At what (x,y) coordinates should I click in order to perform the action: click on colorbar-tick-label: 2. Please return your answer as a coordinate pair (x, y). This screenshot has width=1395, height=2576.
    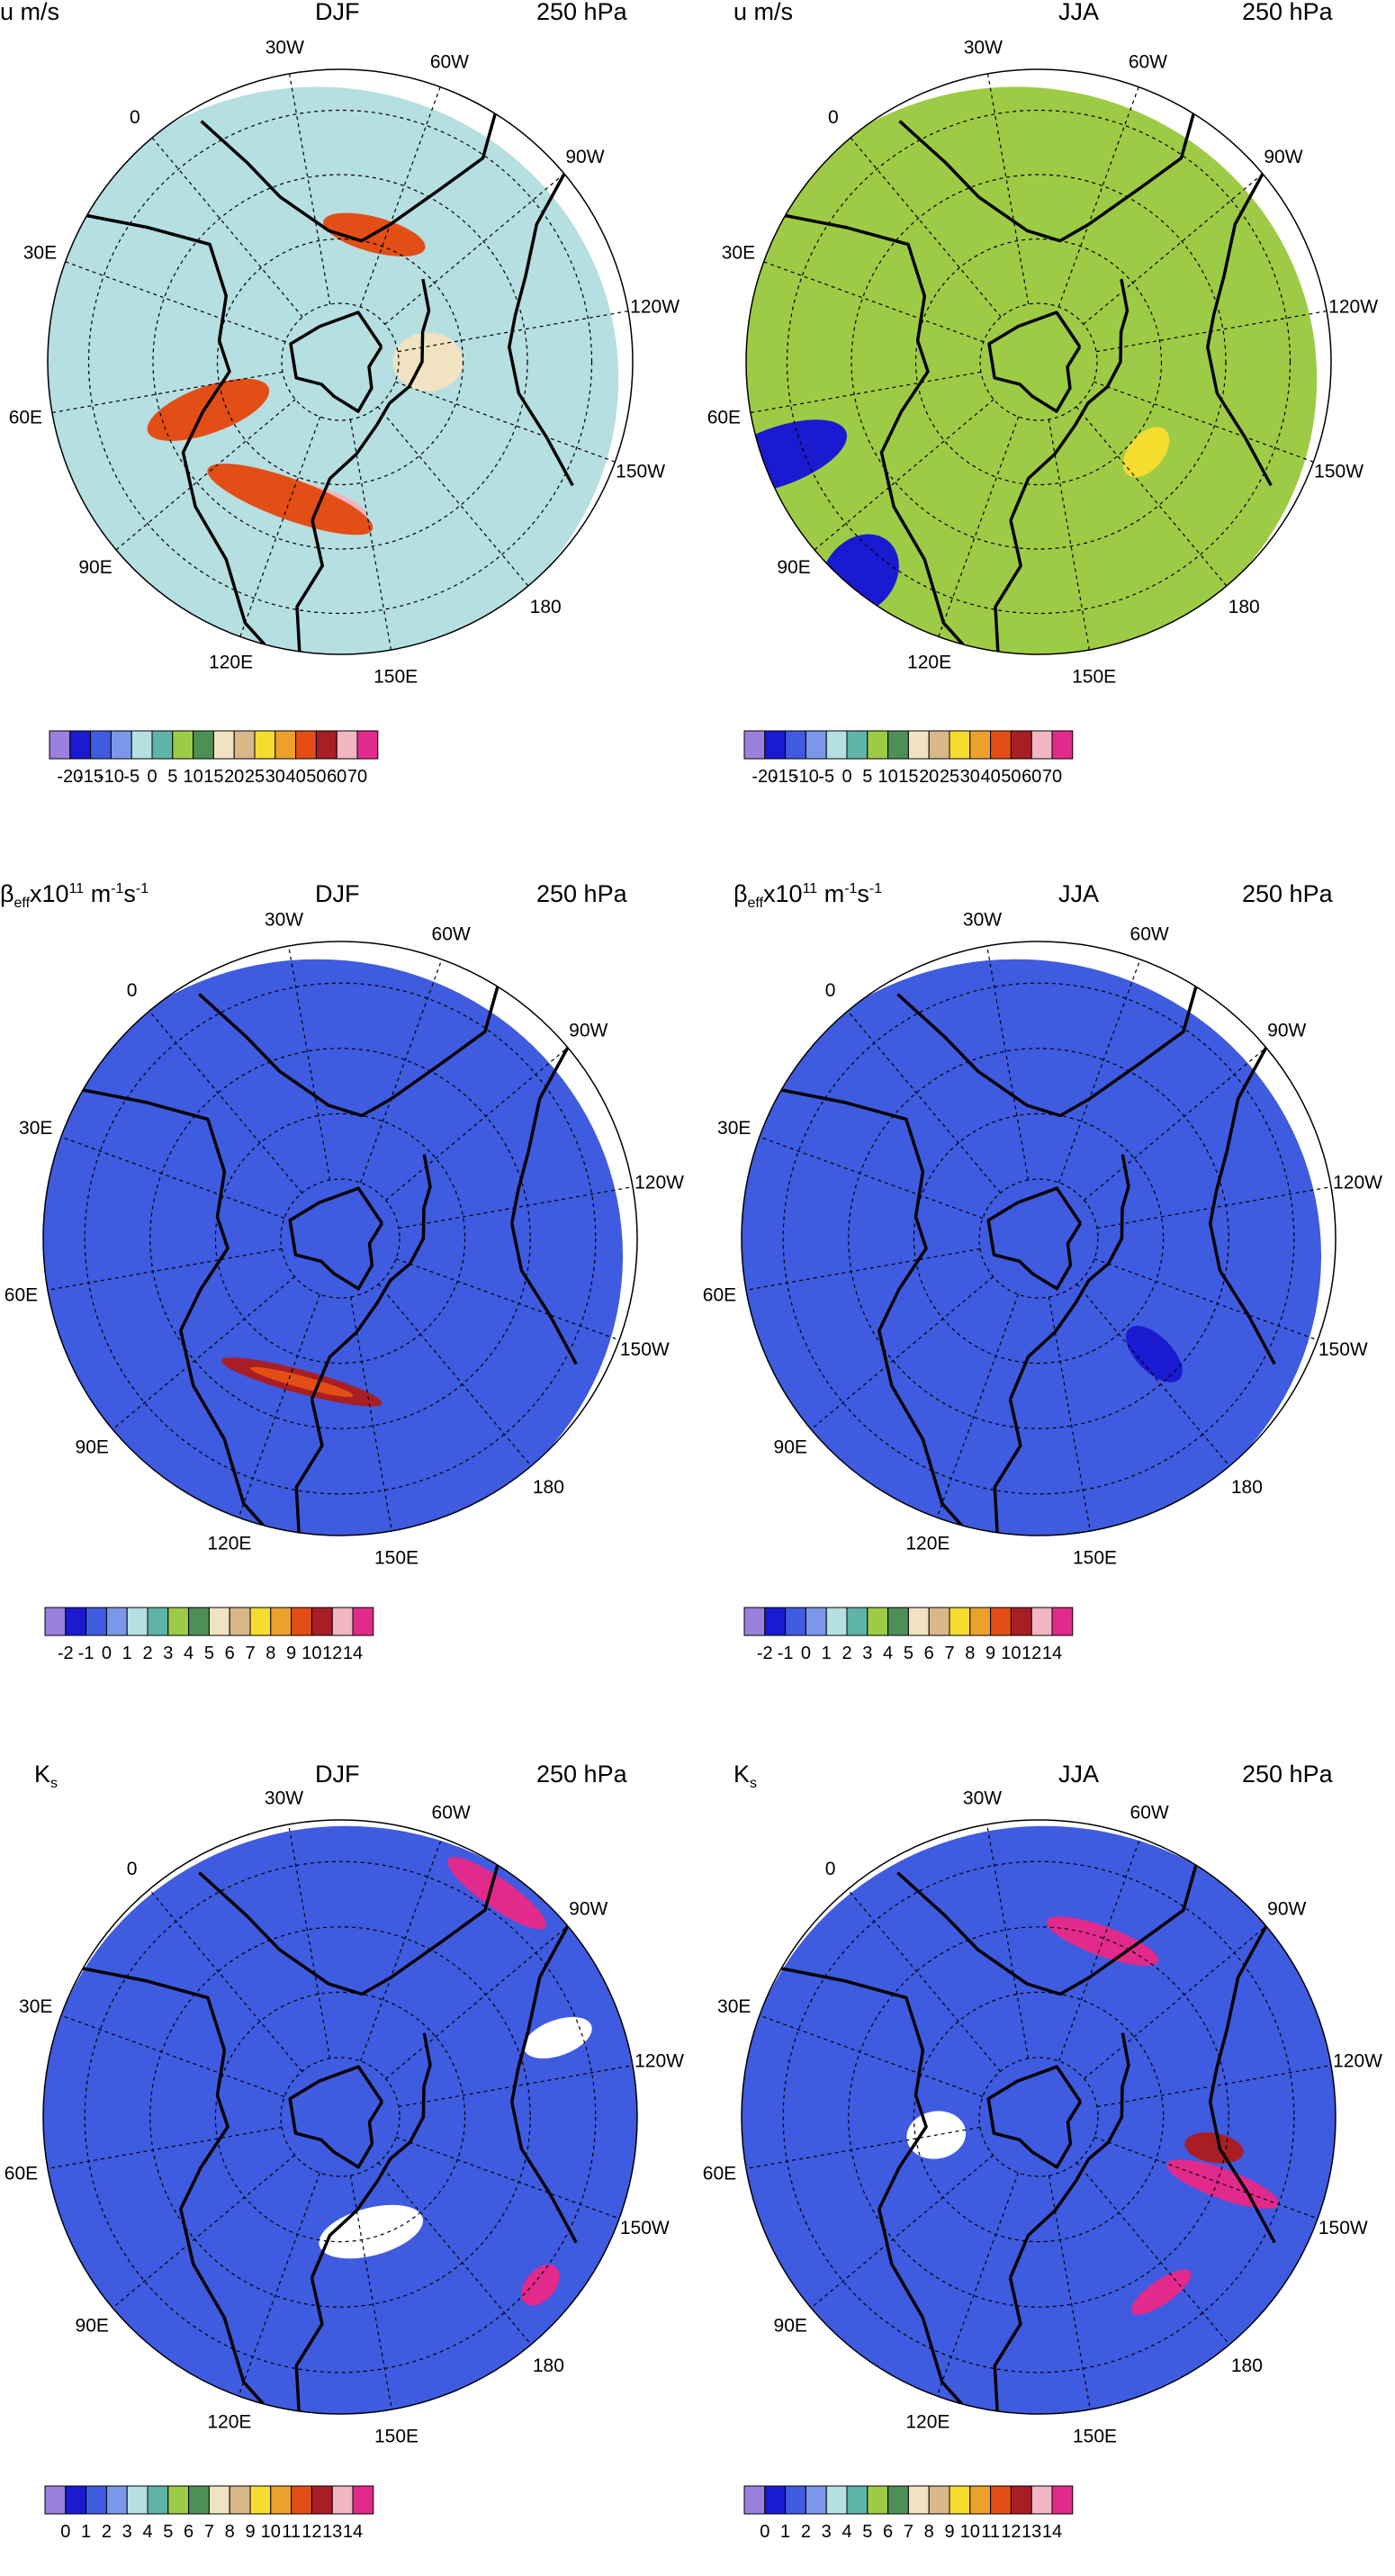
    Looking at the image, I should click on (107, 2532).